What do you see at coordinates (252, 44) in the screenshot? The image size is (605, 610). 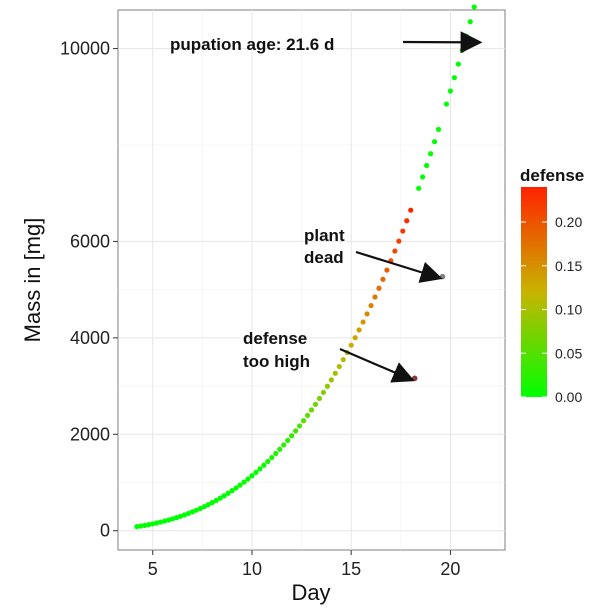 I see `annotation-text: pupation age: 21.6 d` at bounding box center [252, 44].